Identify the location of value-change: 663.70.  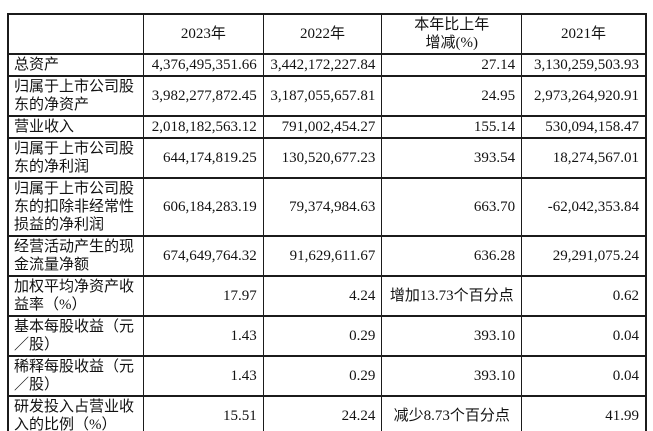
(452, 207).